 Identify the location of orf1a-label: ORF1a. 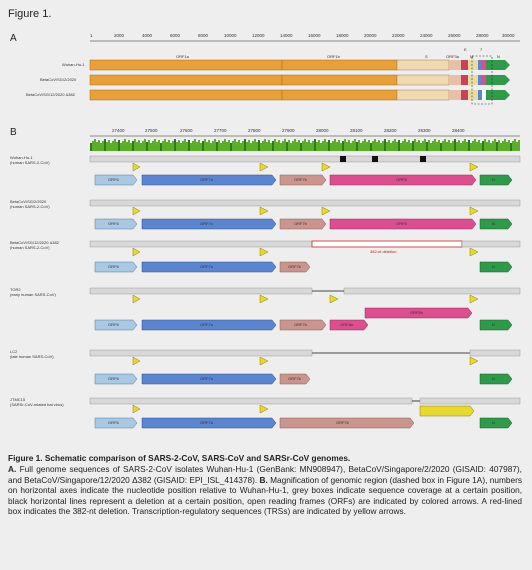
(182, 56).